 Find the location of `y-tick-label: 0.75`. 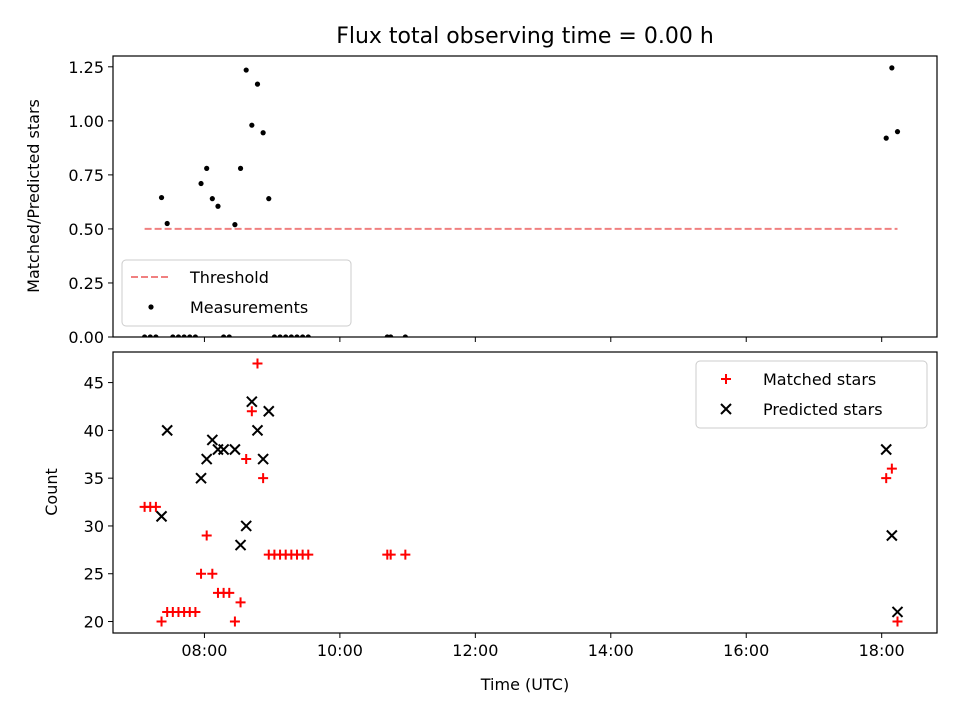

y-tick-label: 0.75 is located at coordinates (86, 175).